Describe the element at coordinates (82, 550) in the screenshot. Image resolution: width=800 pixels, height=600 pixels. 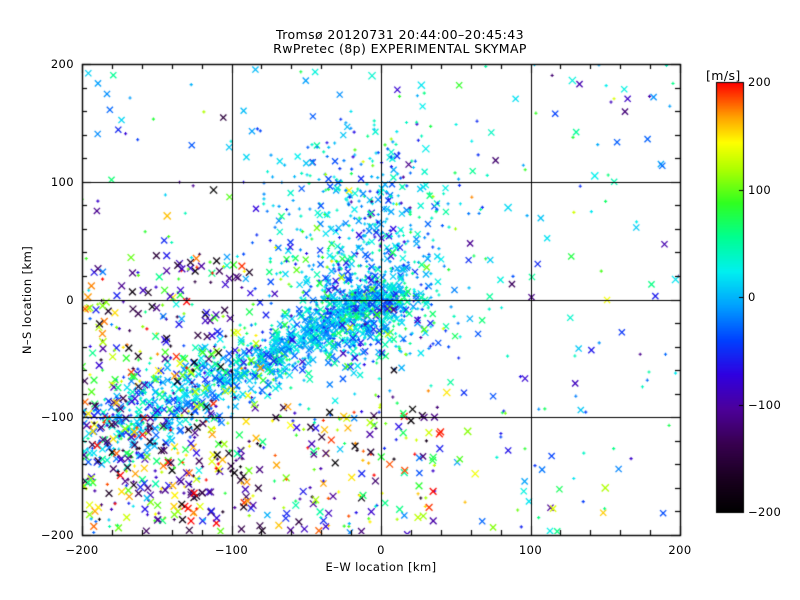
I see `x-tick-label-0: −200` at that location.